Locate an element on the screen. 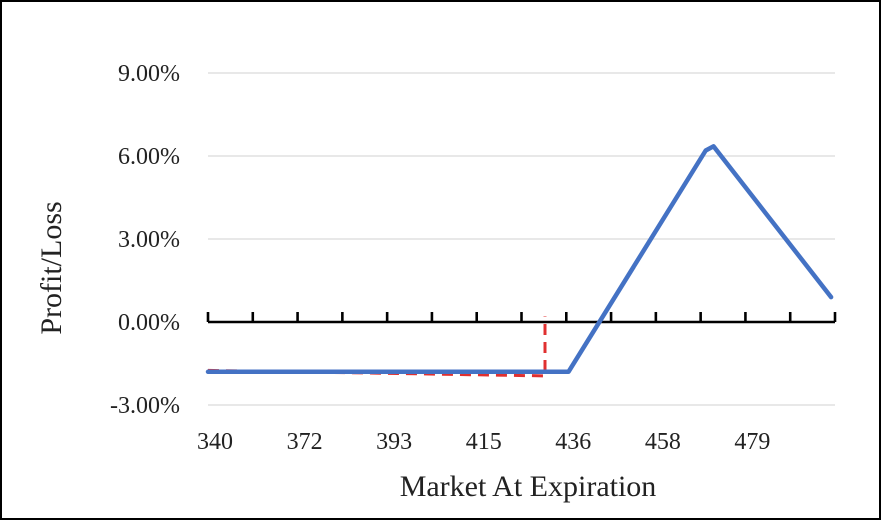 This screenshot has height=523, width=881. y-axis-title: Profit/Loss is located at coordinates (51, 267).